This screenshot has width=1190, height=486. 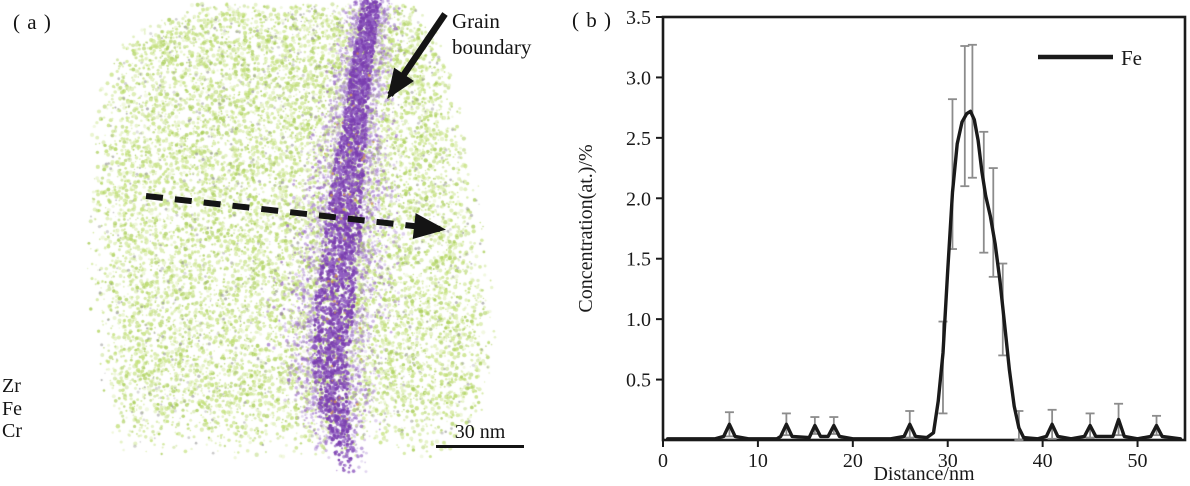 I want to click on x-tick-label: 10, so click(x=758, y=461).